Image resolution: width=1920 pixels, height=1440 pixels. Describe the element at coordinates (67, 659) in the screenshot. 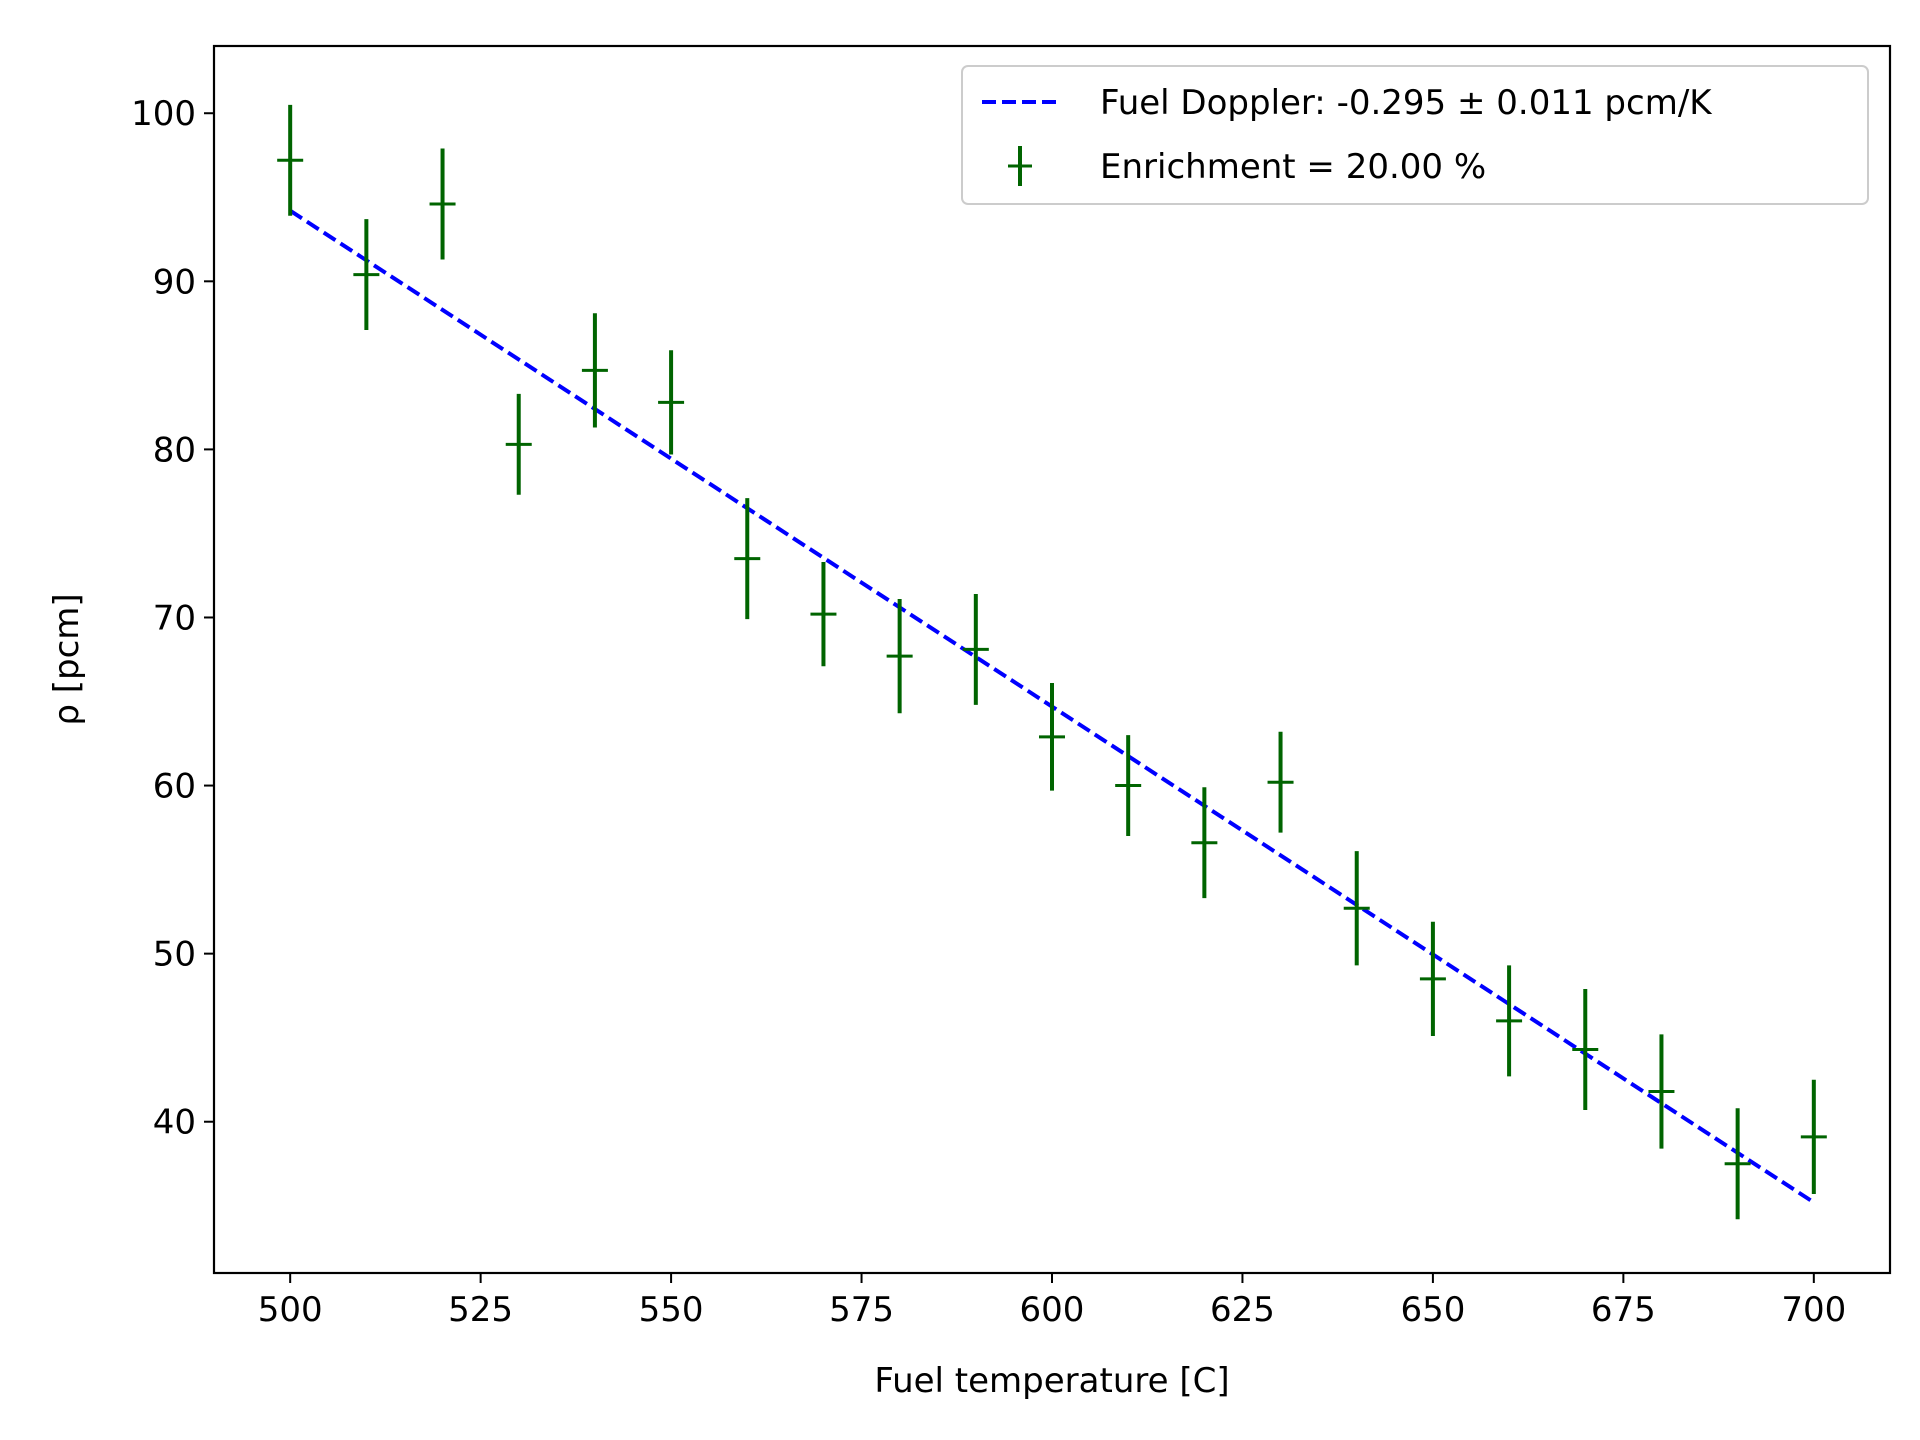

I see `y-axis-label: ρ [pcm]` at that location.